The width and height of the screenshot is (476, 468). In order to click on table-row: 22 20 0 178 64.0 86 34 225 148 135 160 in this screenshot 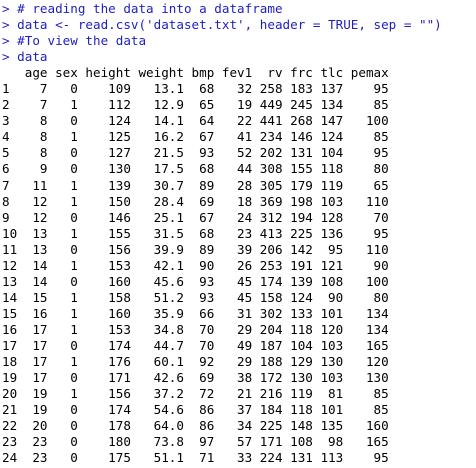, I will do `click(195, 426)`.